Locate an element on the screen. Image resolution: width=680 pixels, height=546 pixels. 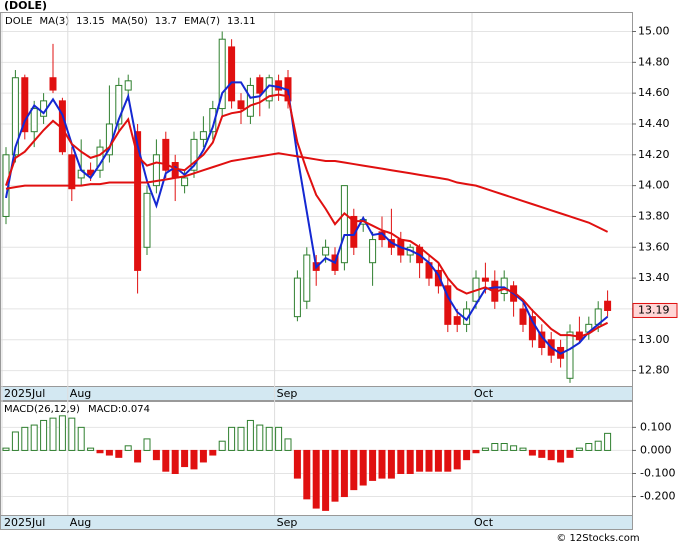
legend-text: EMA(7) is located at coordinates (202, 21).